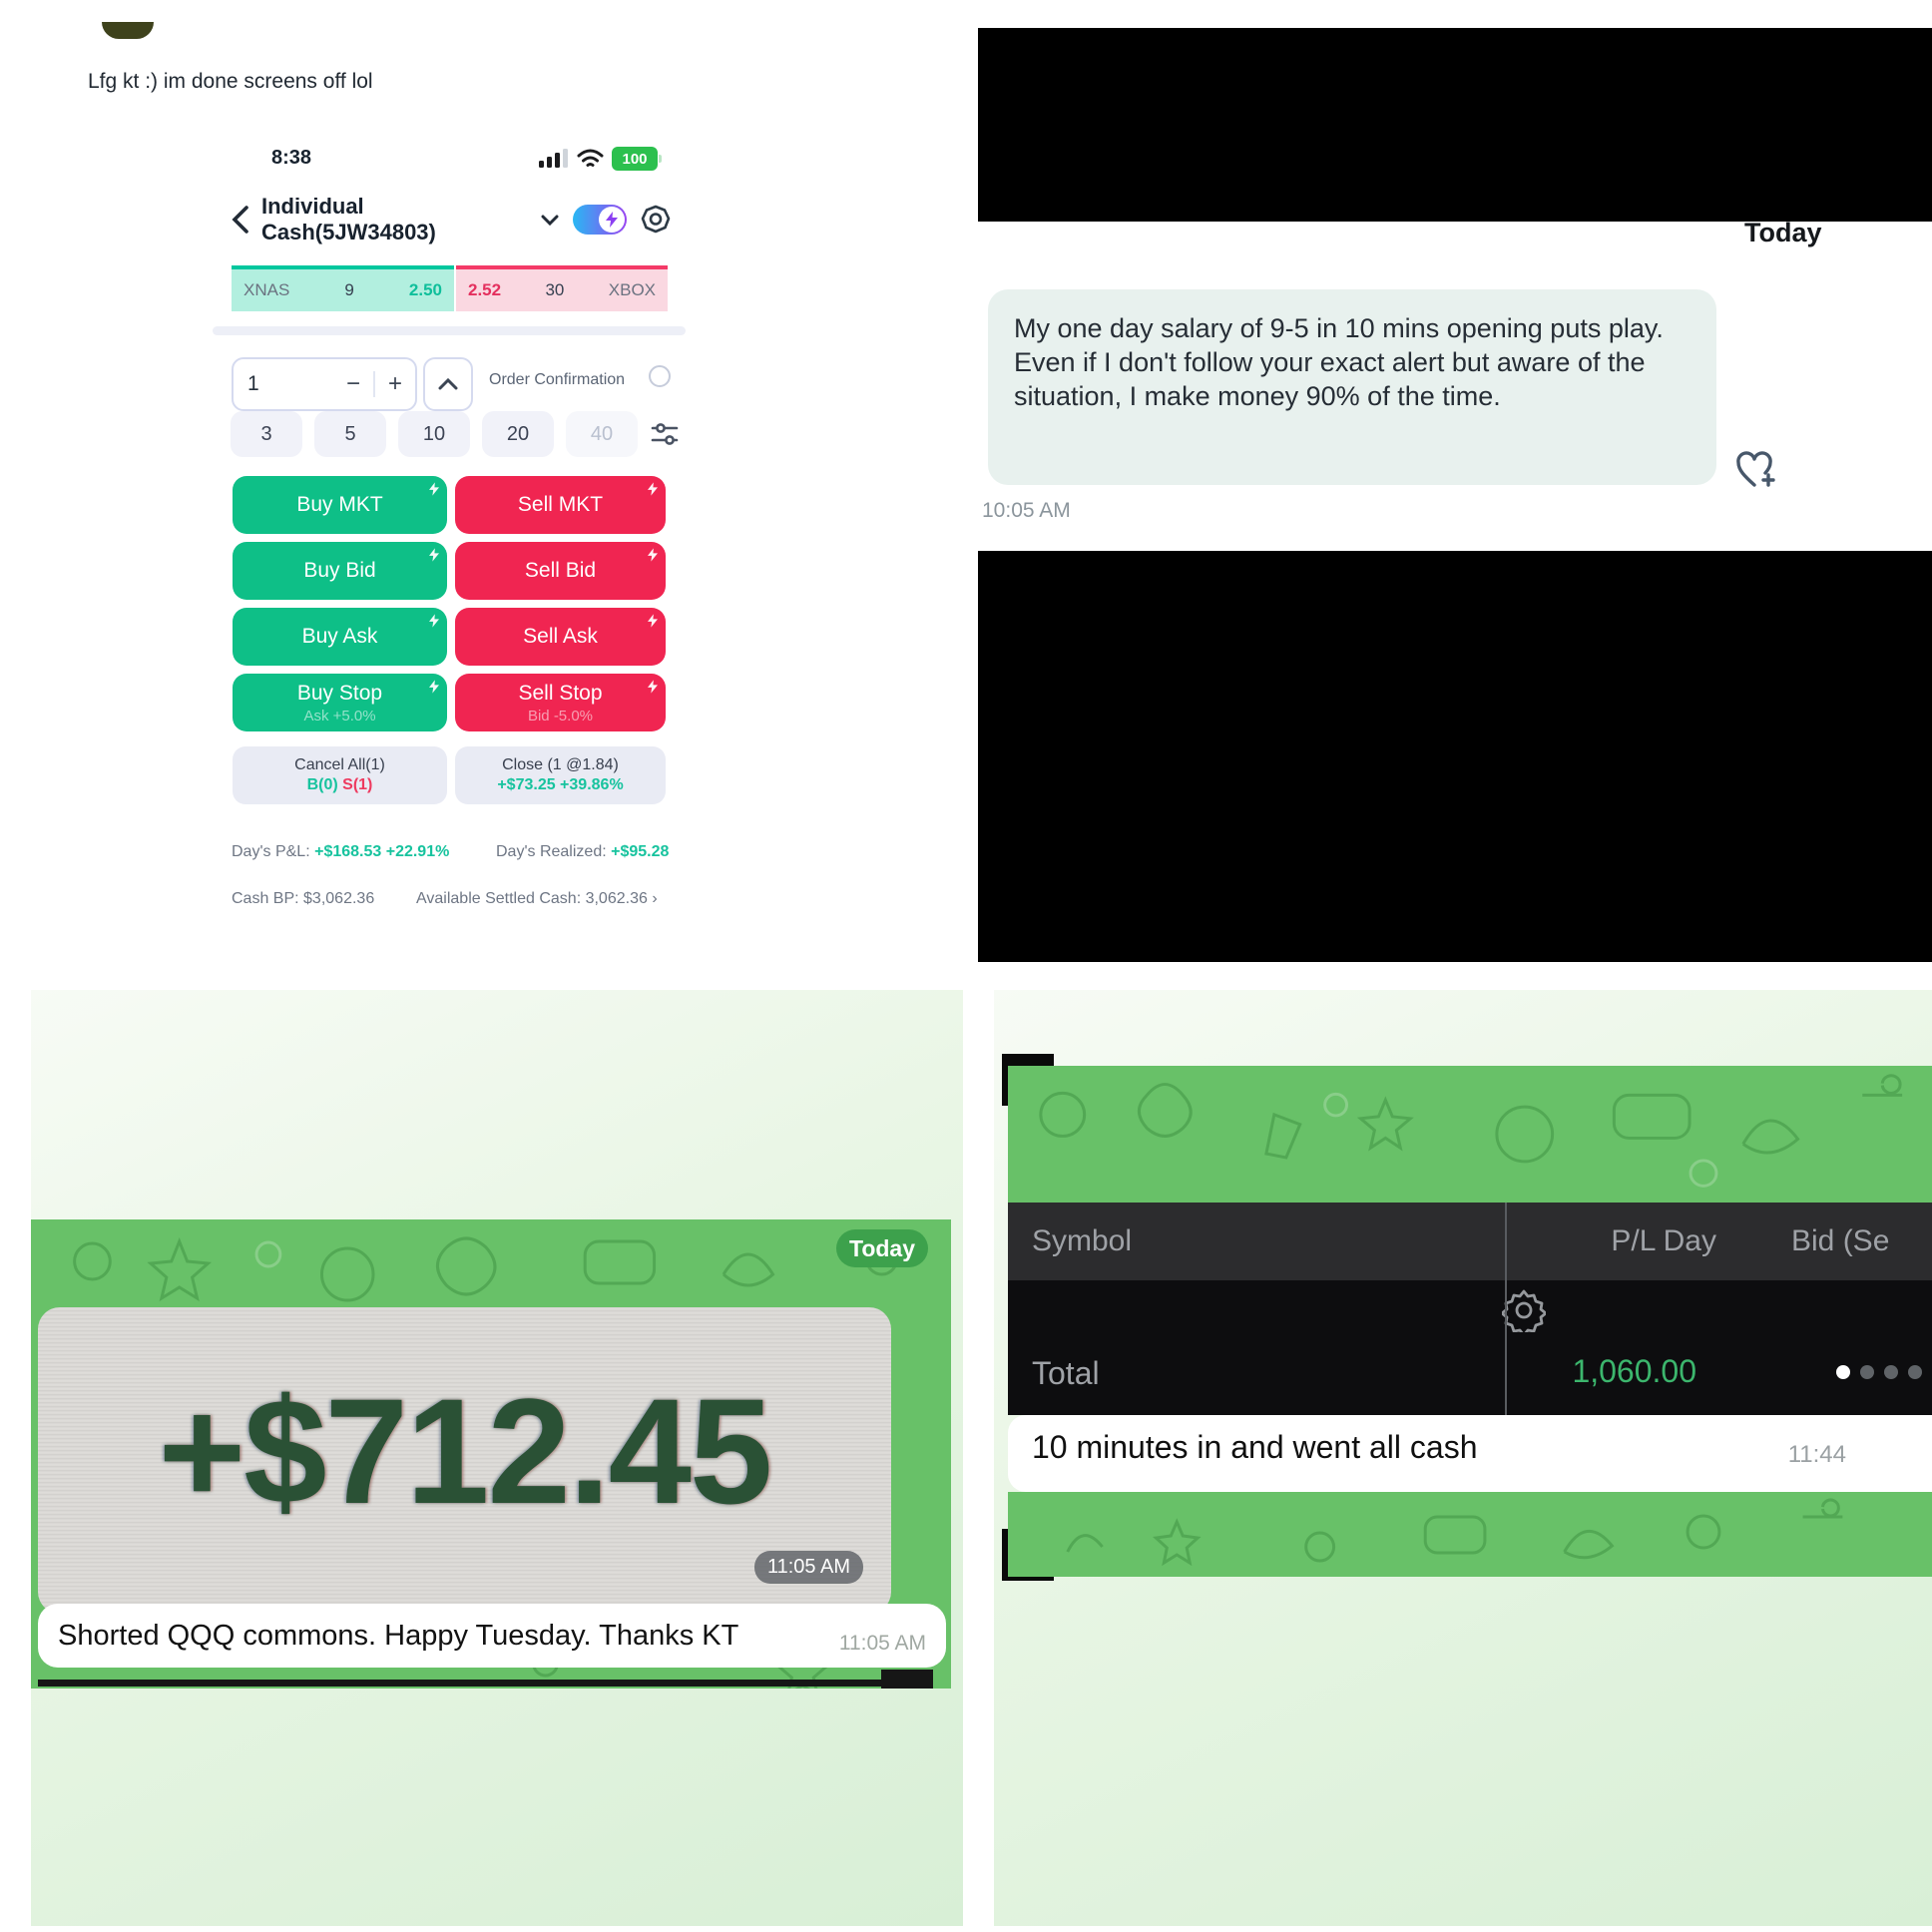 The width and height of the screenshot is (1932, 1932). What do you see at coordinates (632, 289) in the screenshot?
I see `ask-venue: XBOX` at bounding box center [632, 289].